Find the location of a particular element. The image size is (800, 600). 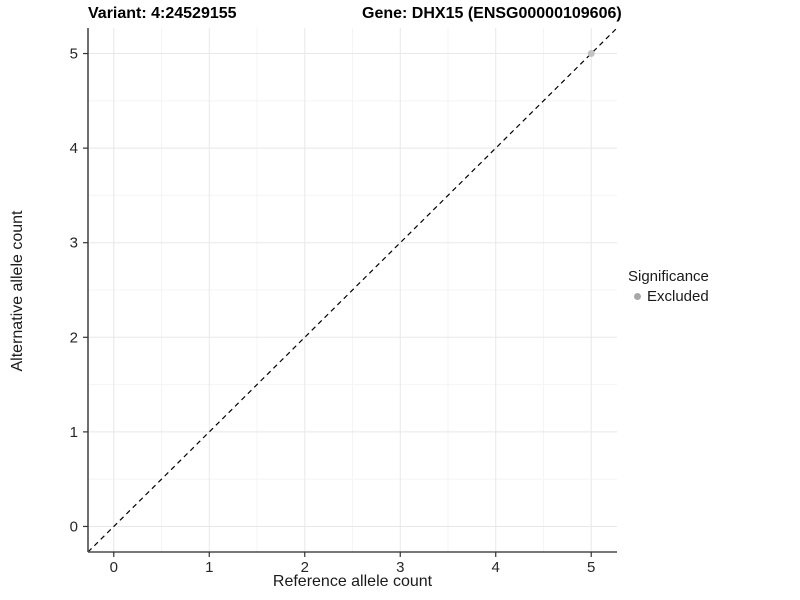

y-axis-title: Alternative allele count is located at coordinates (17, 291).